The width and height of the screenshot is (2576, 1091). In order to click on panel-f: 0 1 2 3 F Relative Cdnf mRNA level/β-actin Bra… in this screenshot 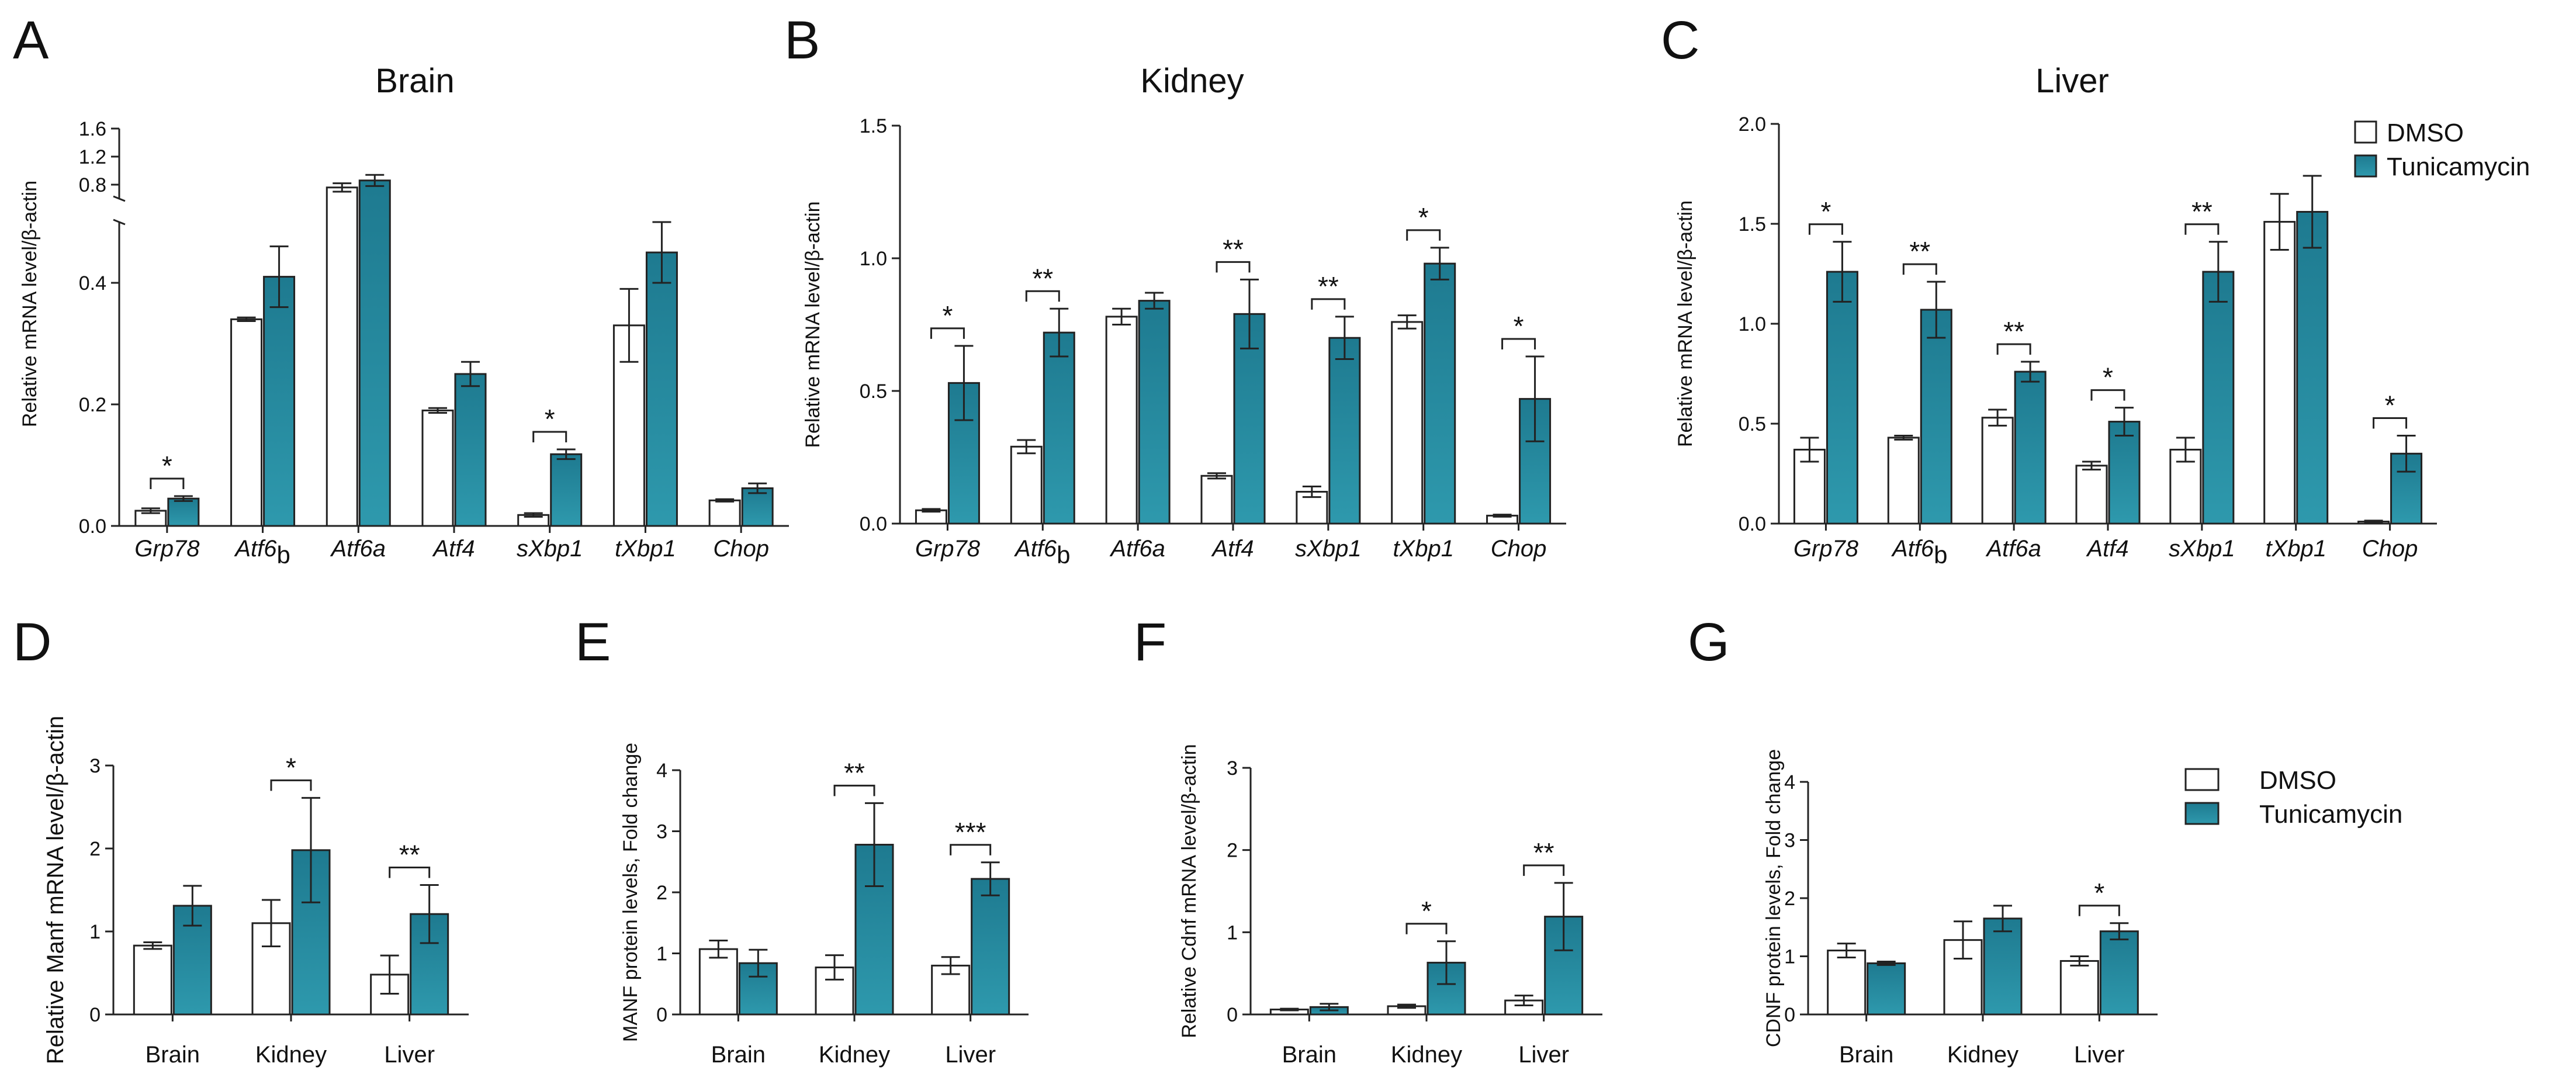, I will do `click(1368, 840)`.